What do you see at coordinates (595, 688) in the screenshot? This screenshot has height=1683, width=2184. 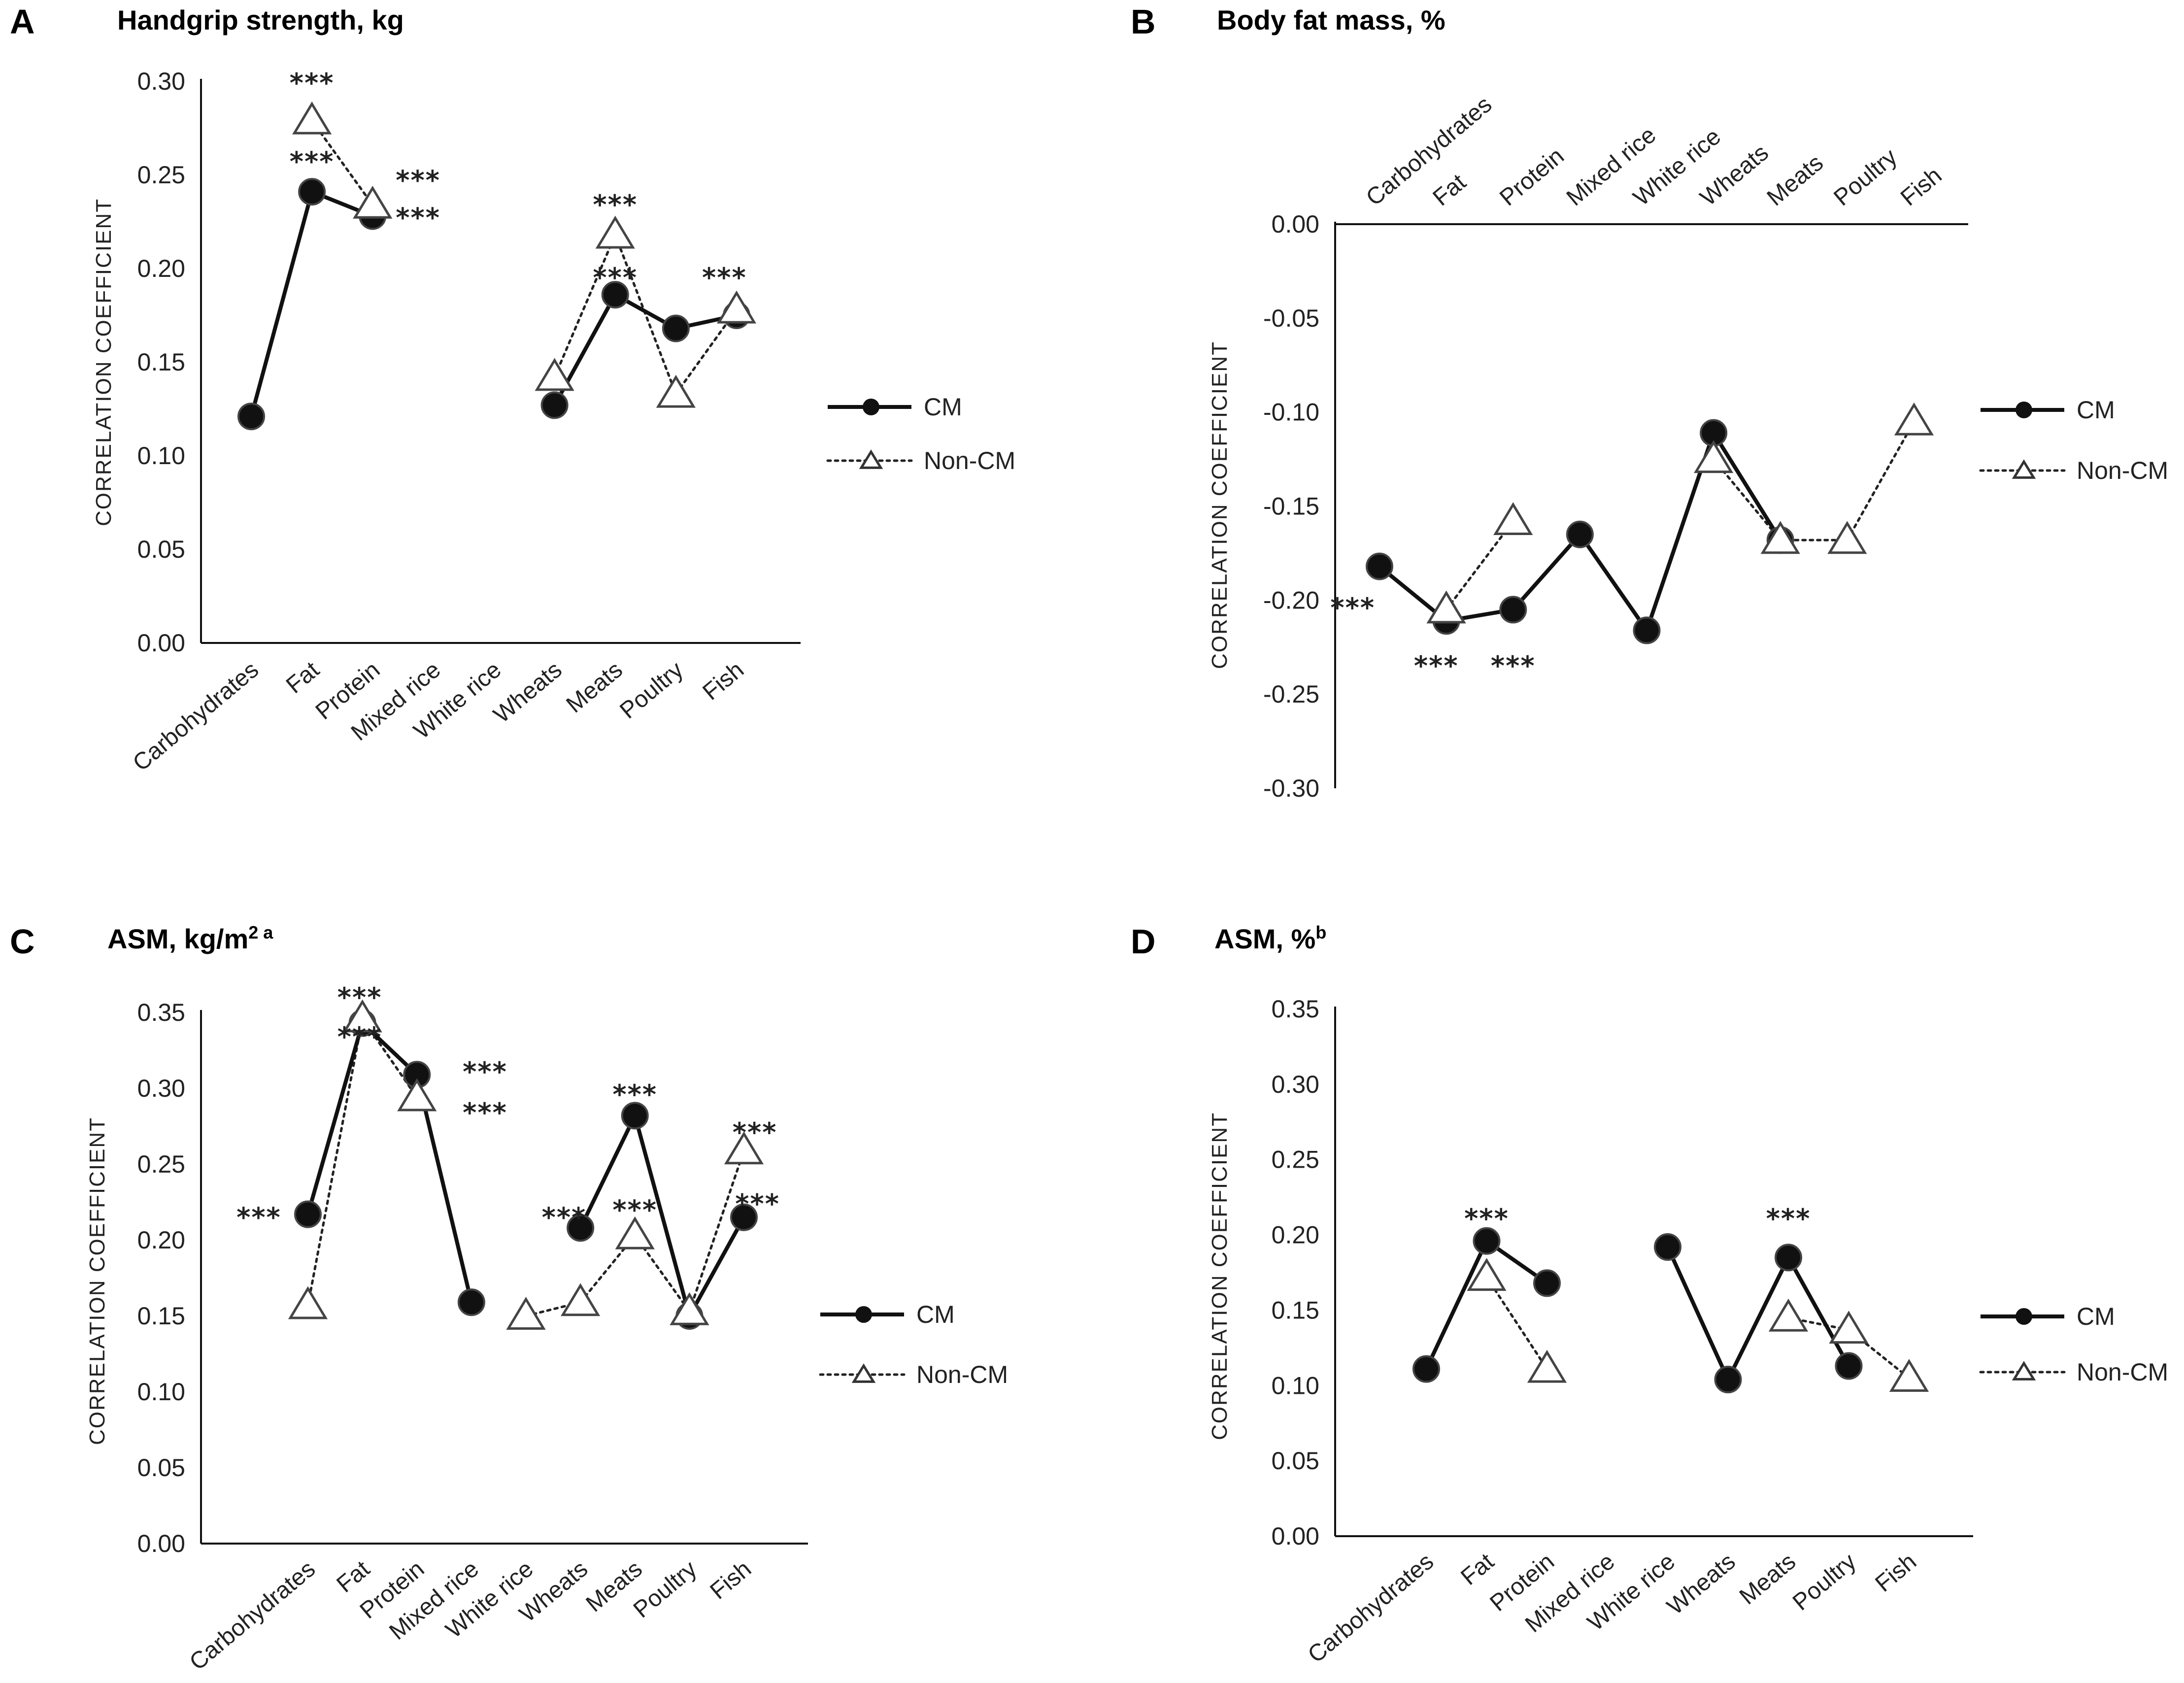 I see `x-tick-label: Meats` at bounding box center [595, 688].